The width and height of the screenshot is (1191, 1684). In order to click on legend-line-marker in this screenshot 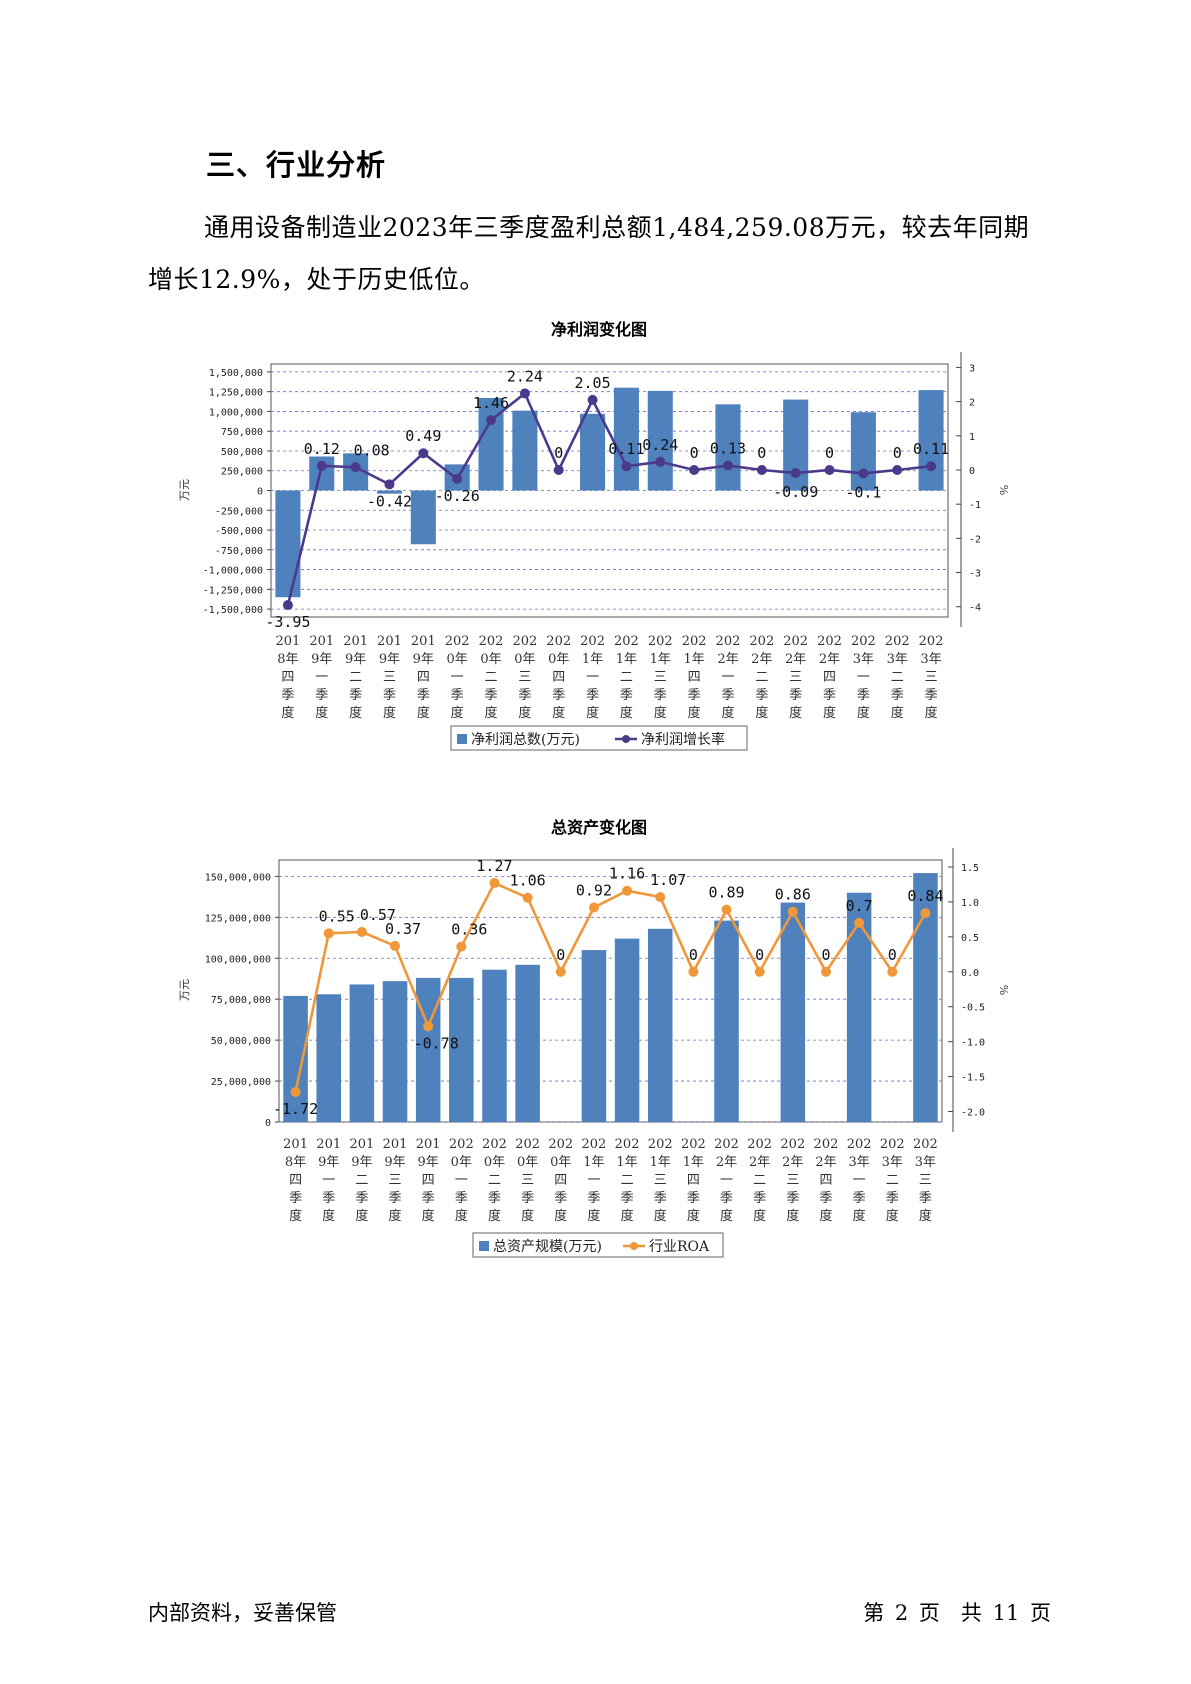, I will do `click(634, 1246)`.